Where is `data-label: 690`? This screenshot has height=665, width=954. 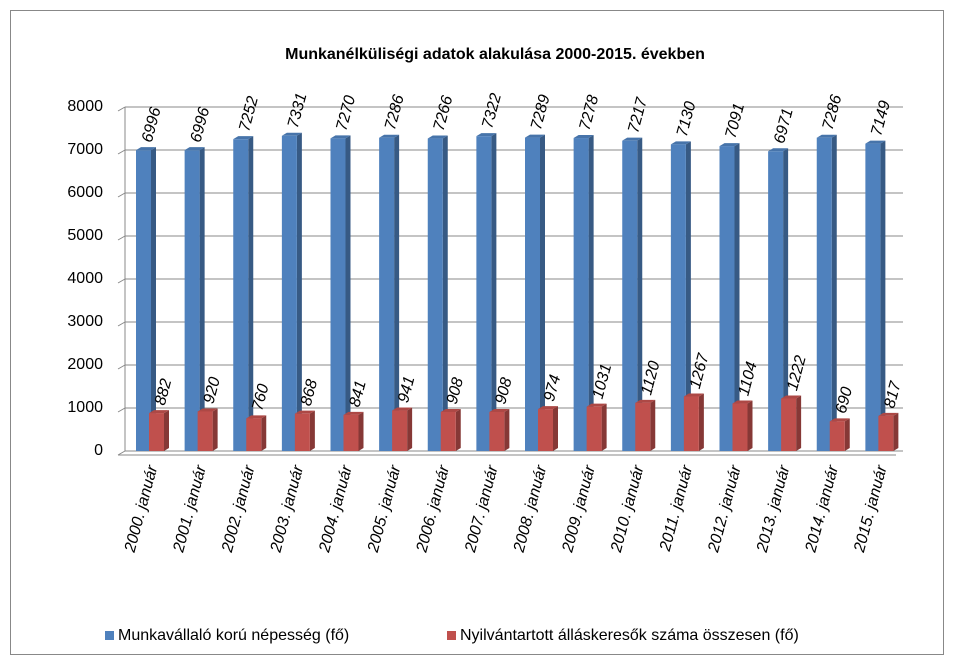 data-label: 690 is located at coordinates (844, 400).